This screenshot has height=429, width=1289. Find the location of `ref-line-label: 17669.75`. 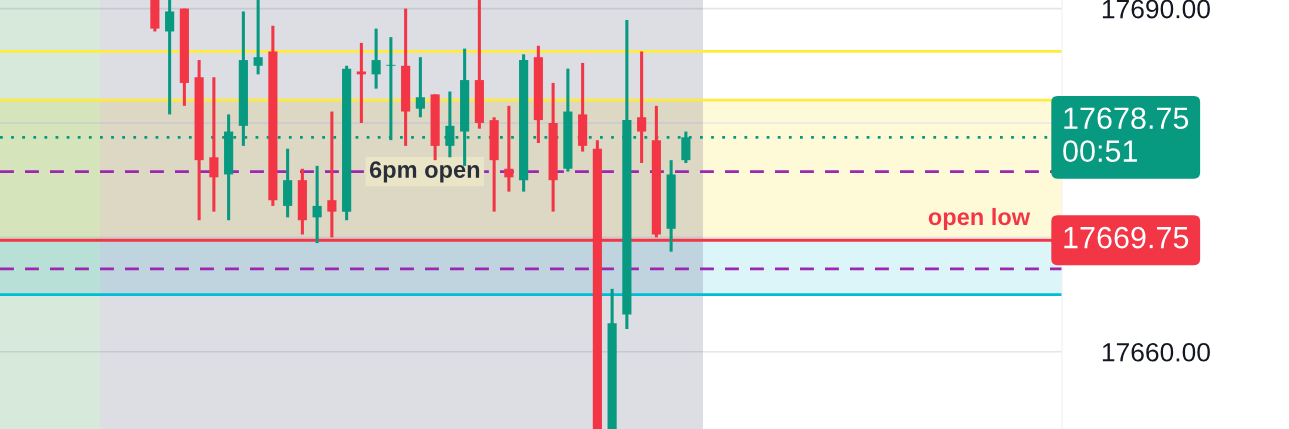

ref-line-label: 17669.75 is located at coordinates (1126, 237).